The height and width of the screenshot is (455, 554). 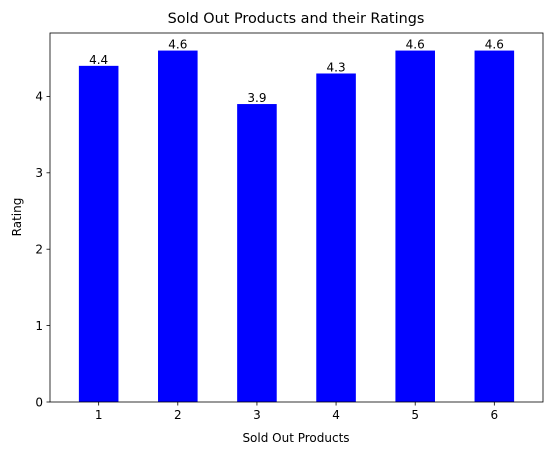 I want to click on y-tick-label: 1, so click(x=39, y=326).